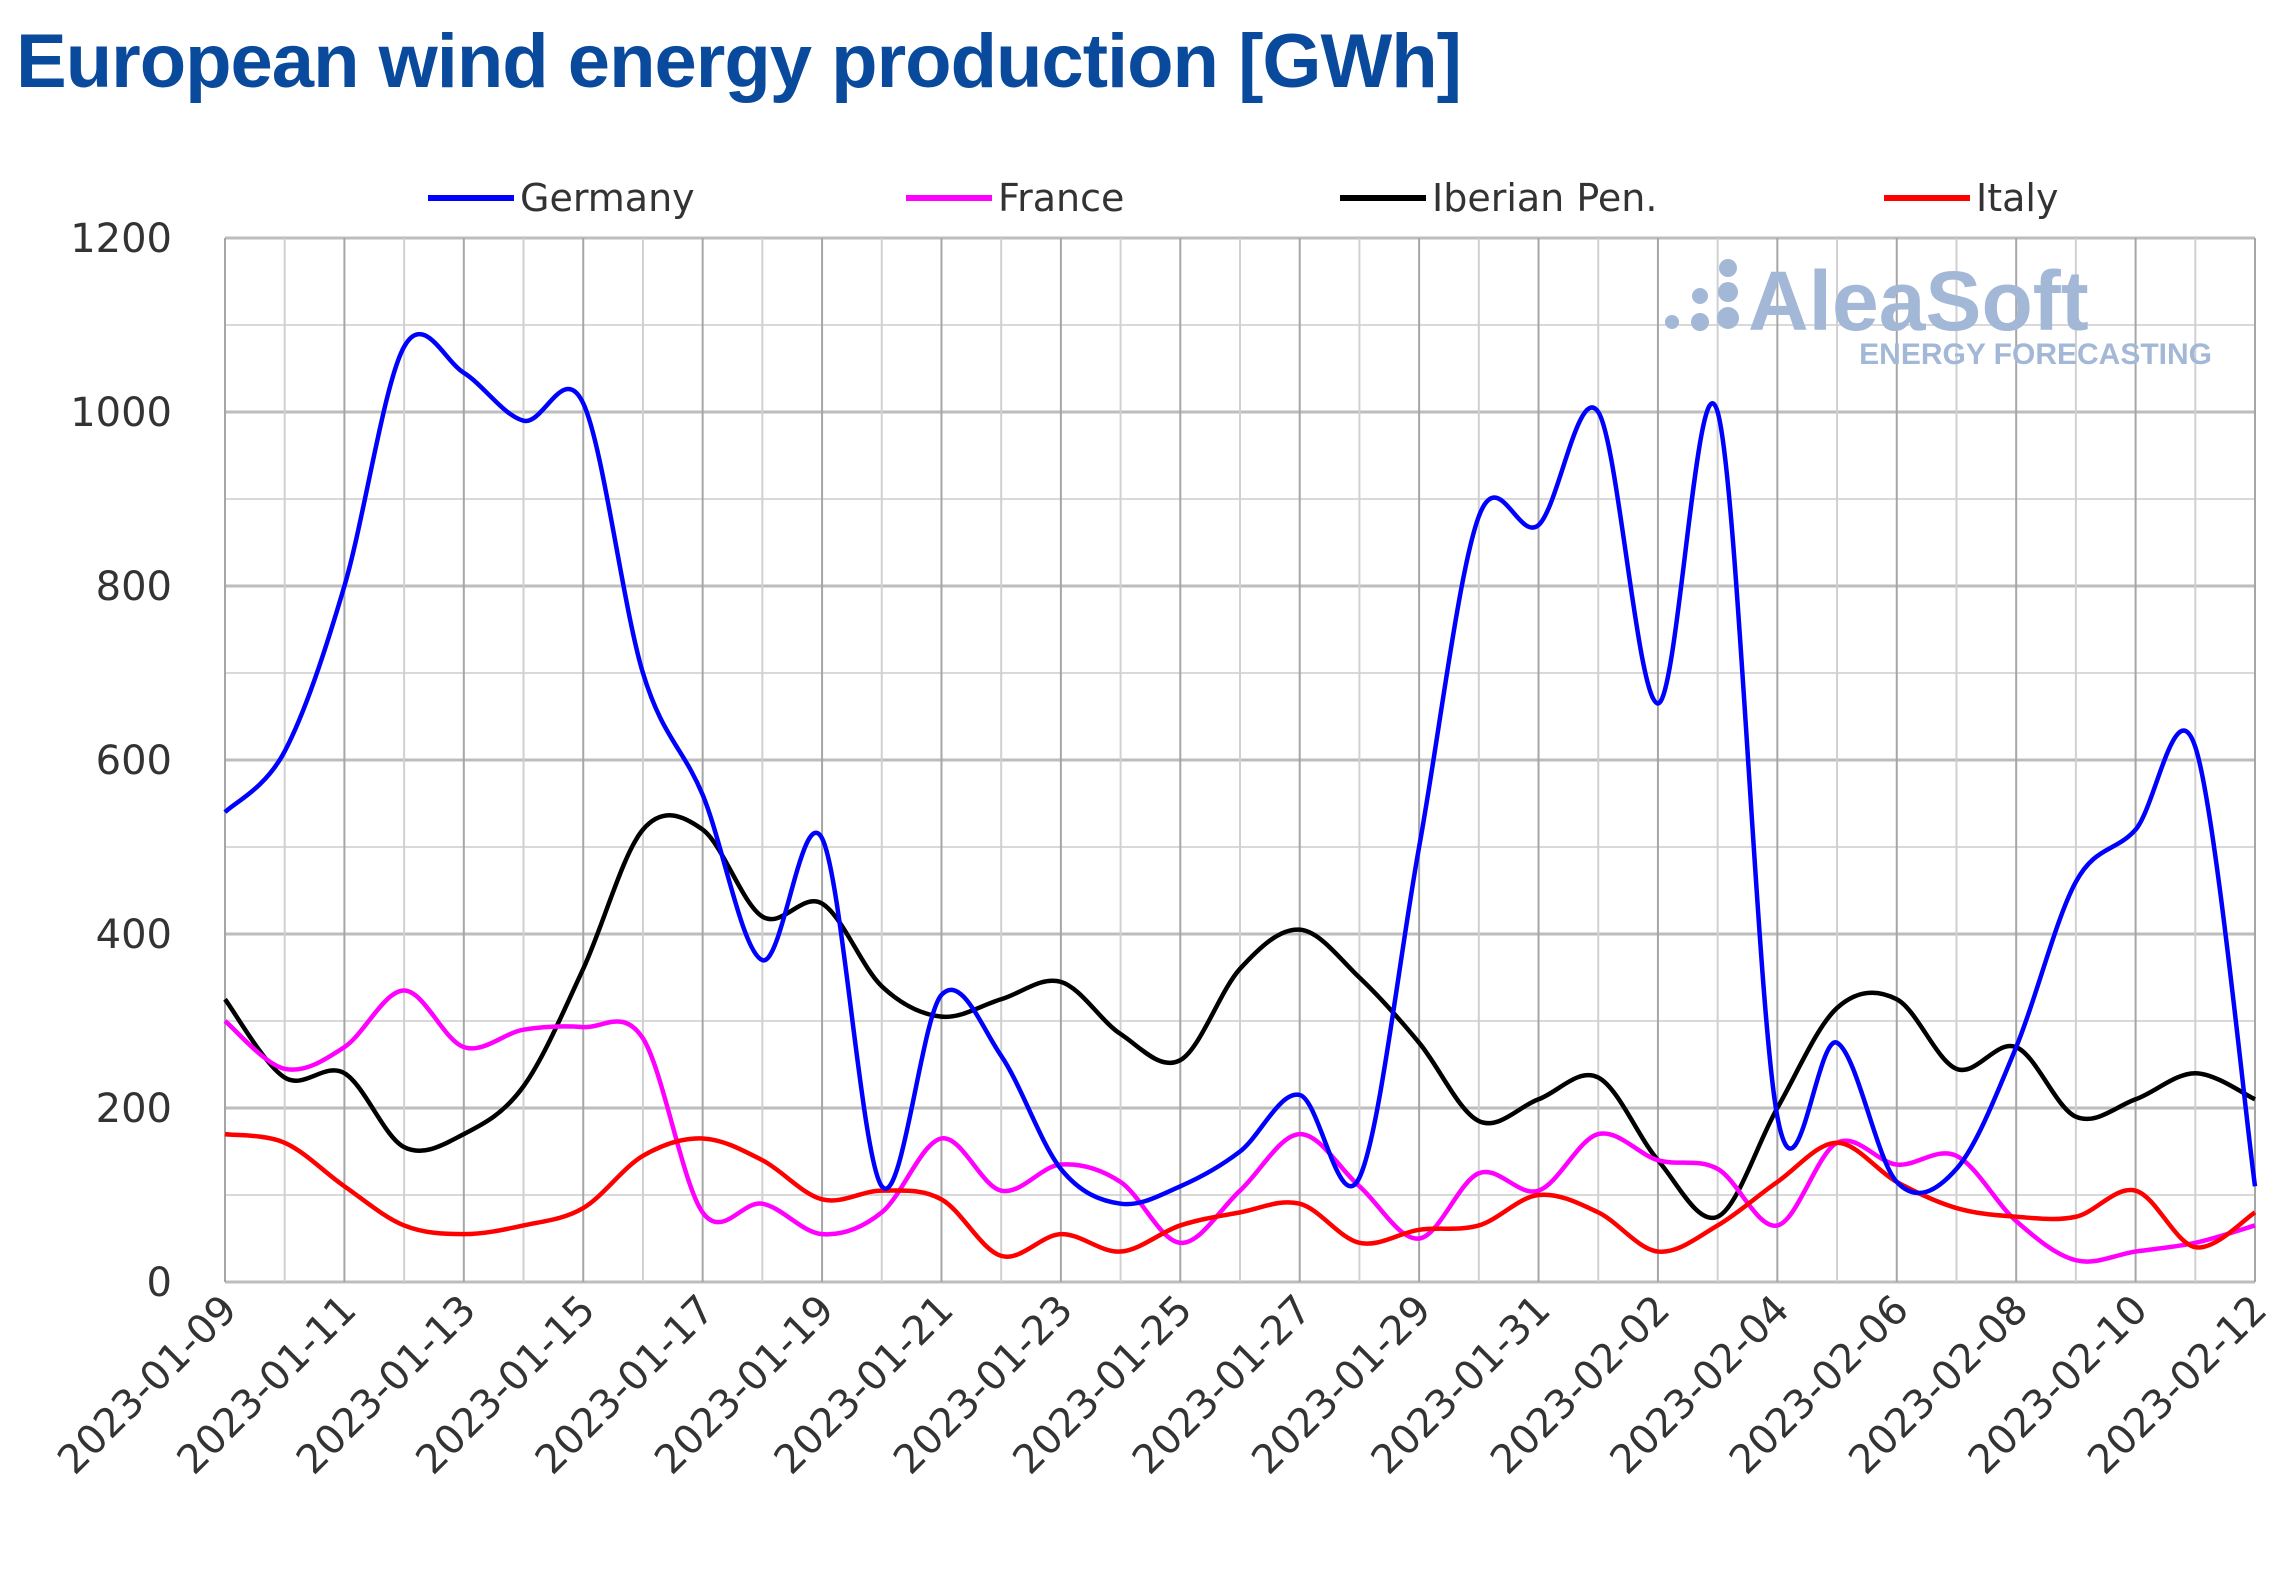 This screenshot has height=1589, width=2282. Describe the element at coordinates (134, 761) in the screenshot. I see `y-tick-label: 600` at that location.